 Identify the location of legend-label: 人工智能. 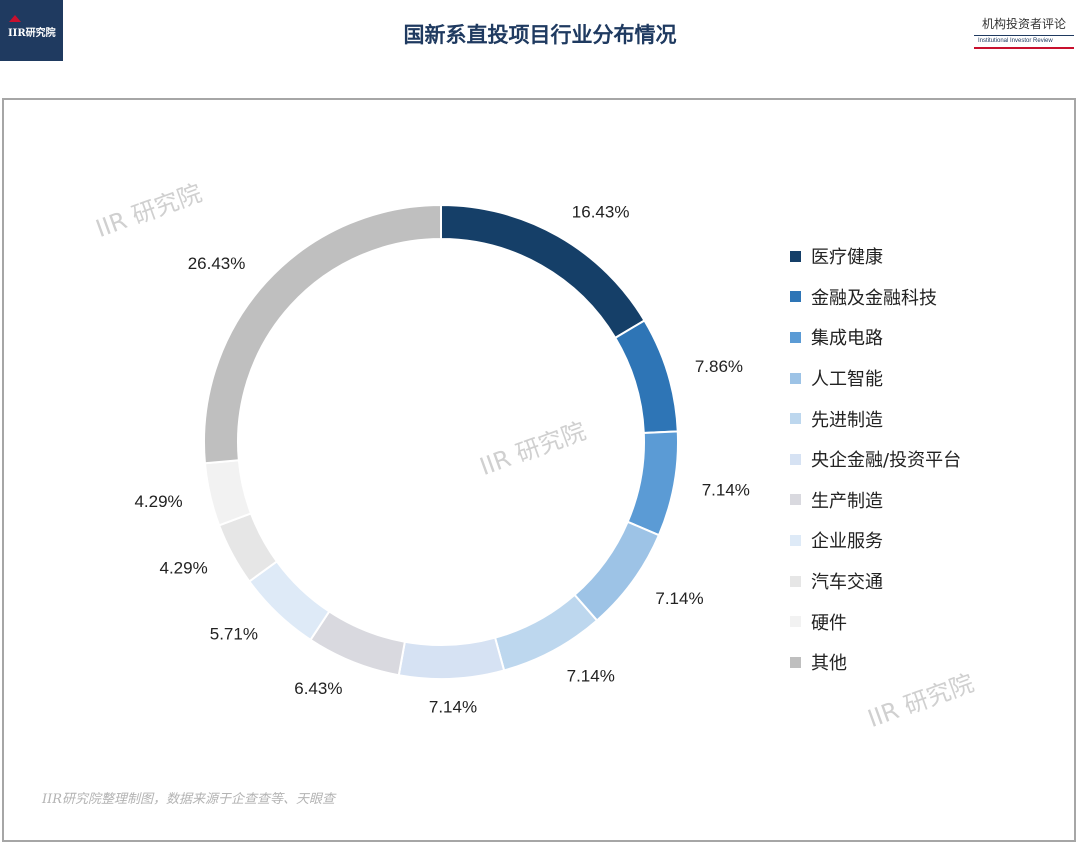
(847, 380).